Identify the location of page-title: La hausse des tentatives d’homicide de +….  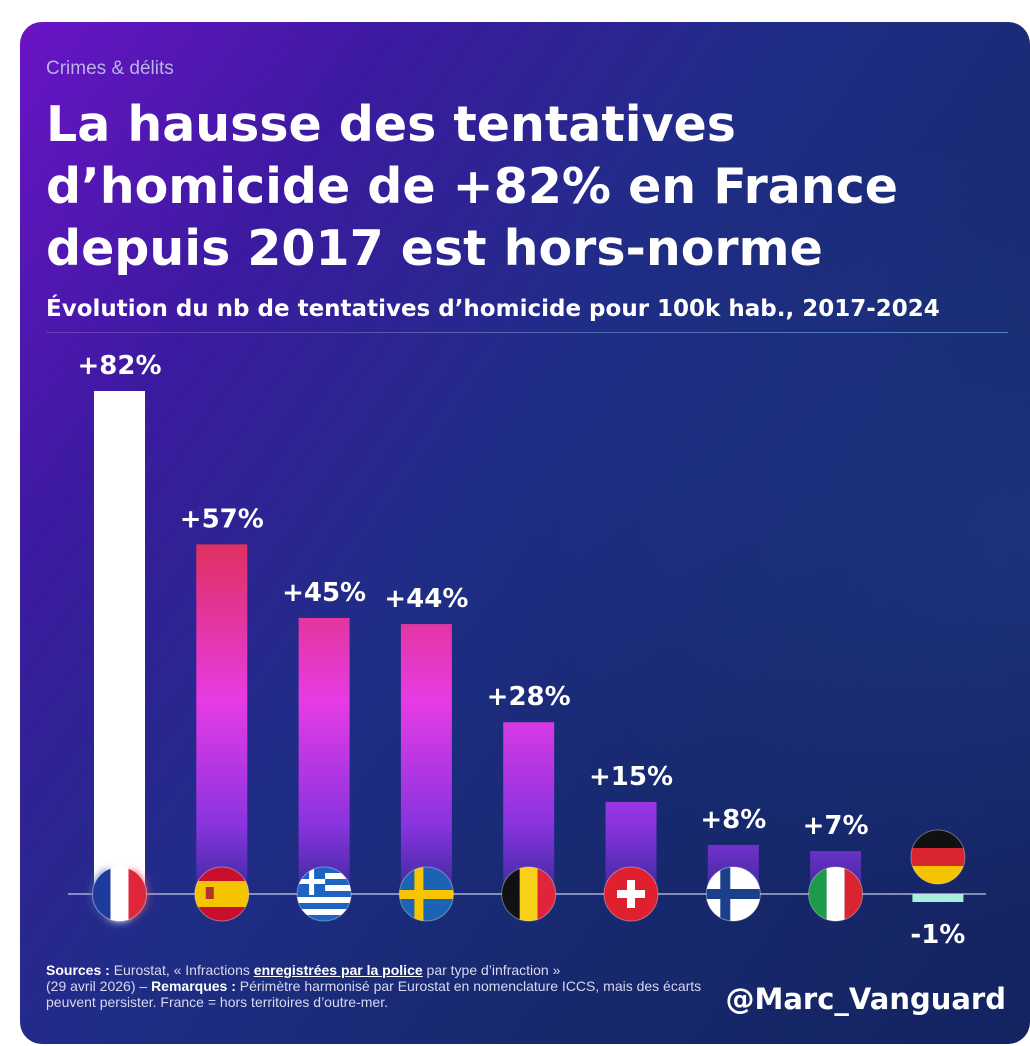
(472, 186).